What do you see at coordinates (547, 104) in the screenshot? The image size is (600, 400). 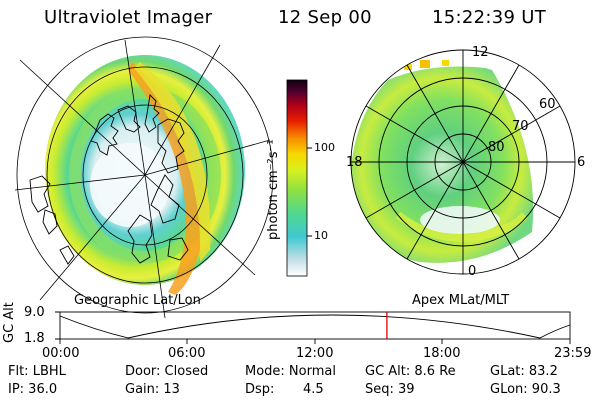 I see `lat-label-60: 60` at bounding box center [547, 104].